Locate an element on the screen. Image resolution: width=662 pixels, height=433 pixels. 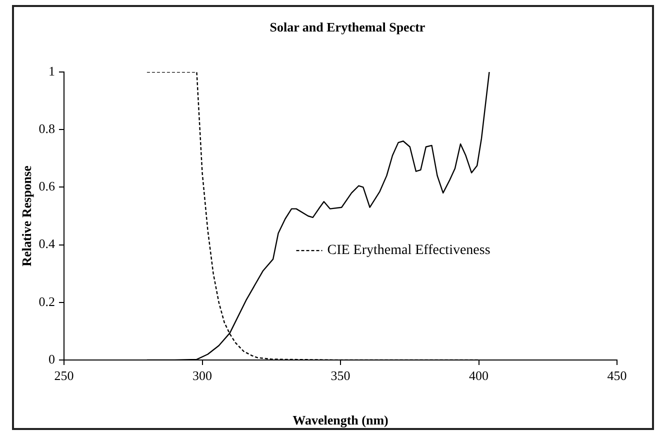
x-tick-label: 300 is located at coordinates (202, 376).